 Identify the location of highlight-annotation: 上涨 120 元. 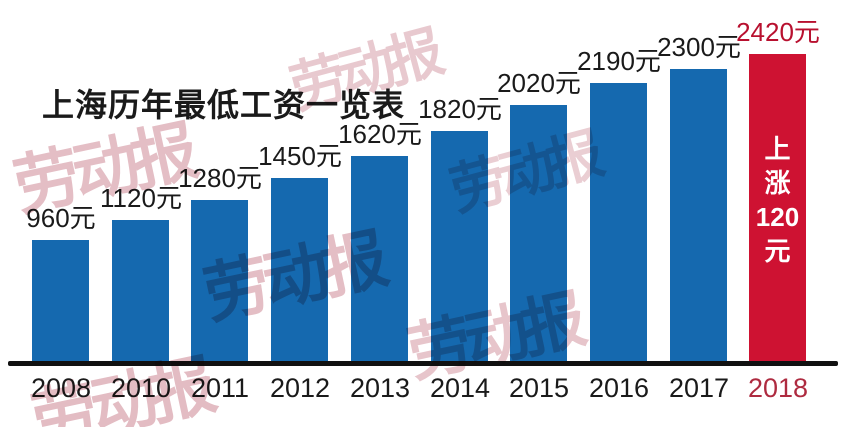
(777, 200).